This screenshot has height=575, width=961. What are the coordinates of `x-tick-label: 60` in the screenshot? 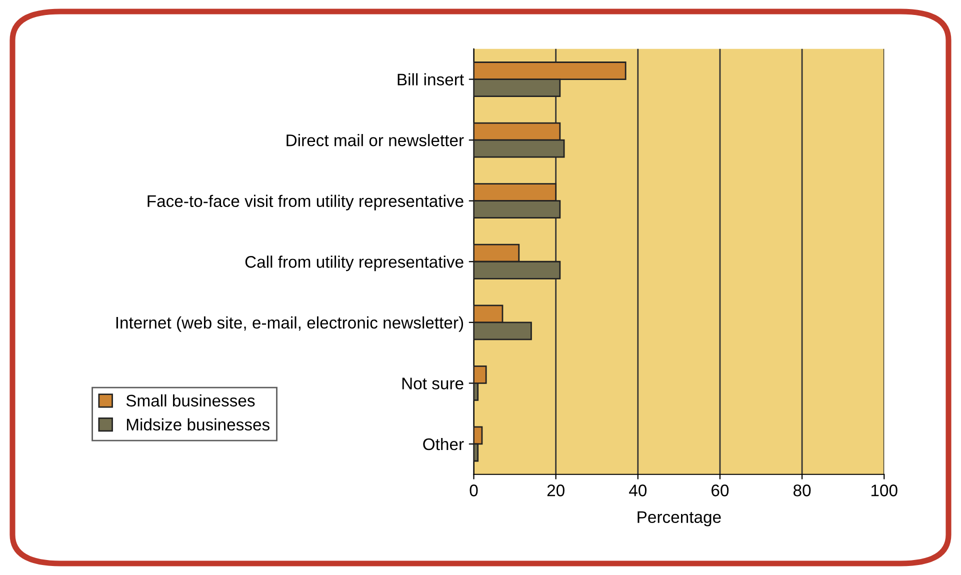 It's located at (720, 490).